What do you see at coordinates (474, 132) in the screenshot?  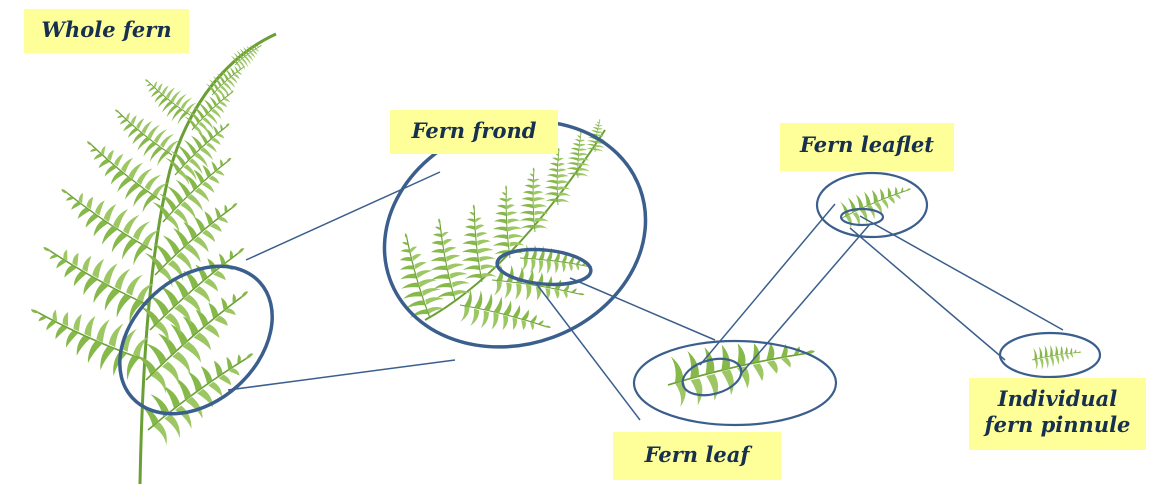 I see `fern-frond-label: Fern frond` at bounding box center [474, 132].